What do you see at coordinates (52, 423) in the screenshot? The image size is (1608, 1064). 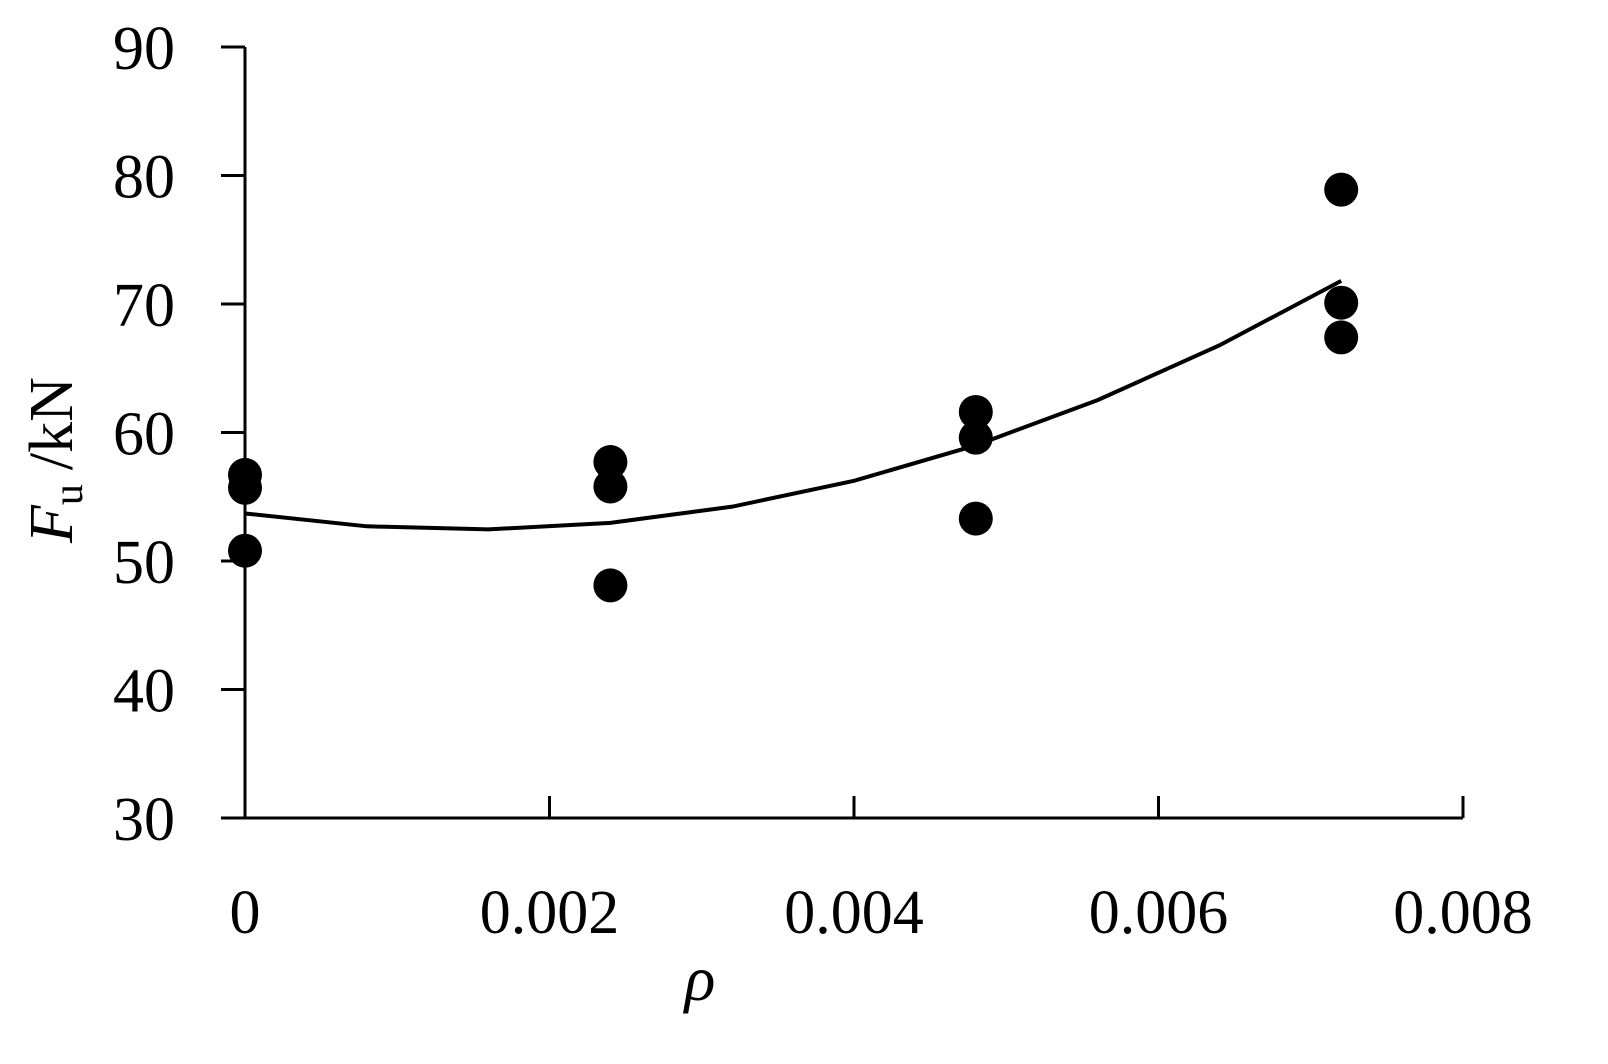 I see `y-label-unit: /kN` at bounding box center [52, 423].